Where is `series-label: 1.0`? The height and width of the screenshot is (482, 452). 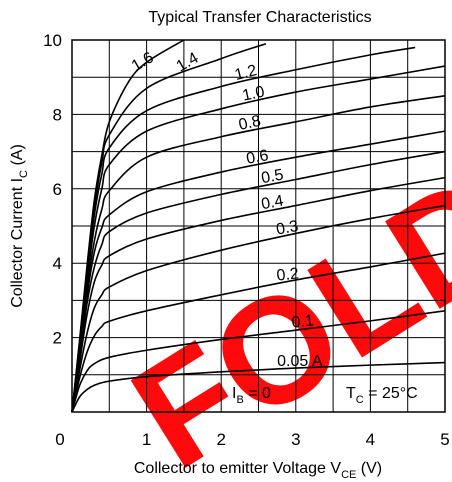
series-label: 1.0 is located at coordinates (253, 93).